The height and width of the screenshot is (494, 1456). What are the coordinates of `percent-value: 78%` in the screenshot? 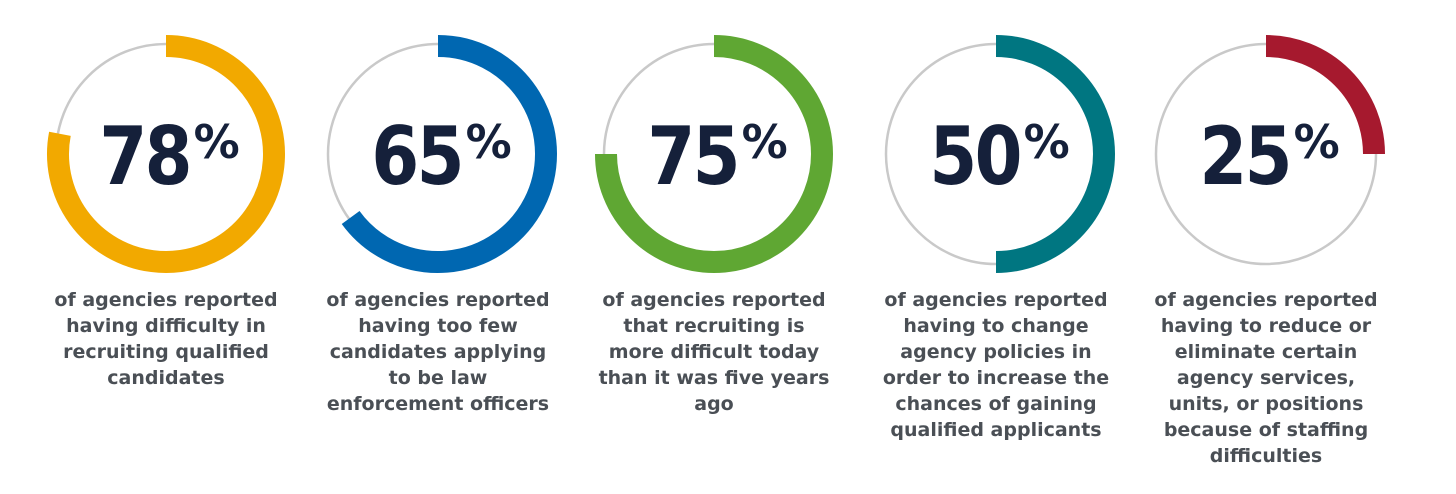 It's located at (166, 156).